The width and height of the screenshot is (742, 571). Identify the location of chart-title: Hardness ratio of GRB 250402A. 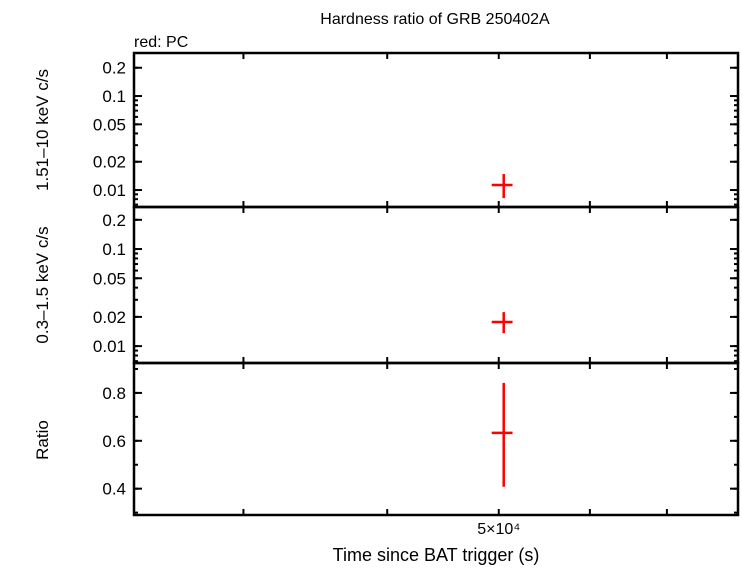
(435, 19).